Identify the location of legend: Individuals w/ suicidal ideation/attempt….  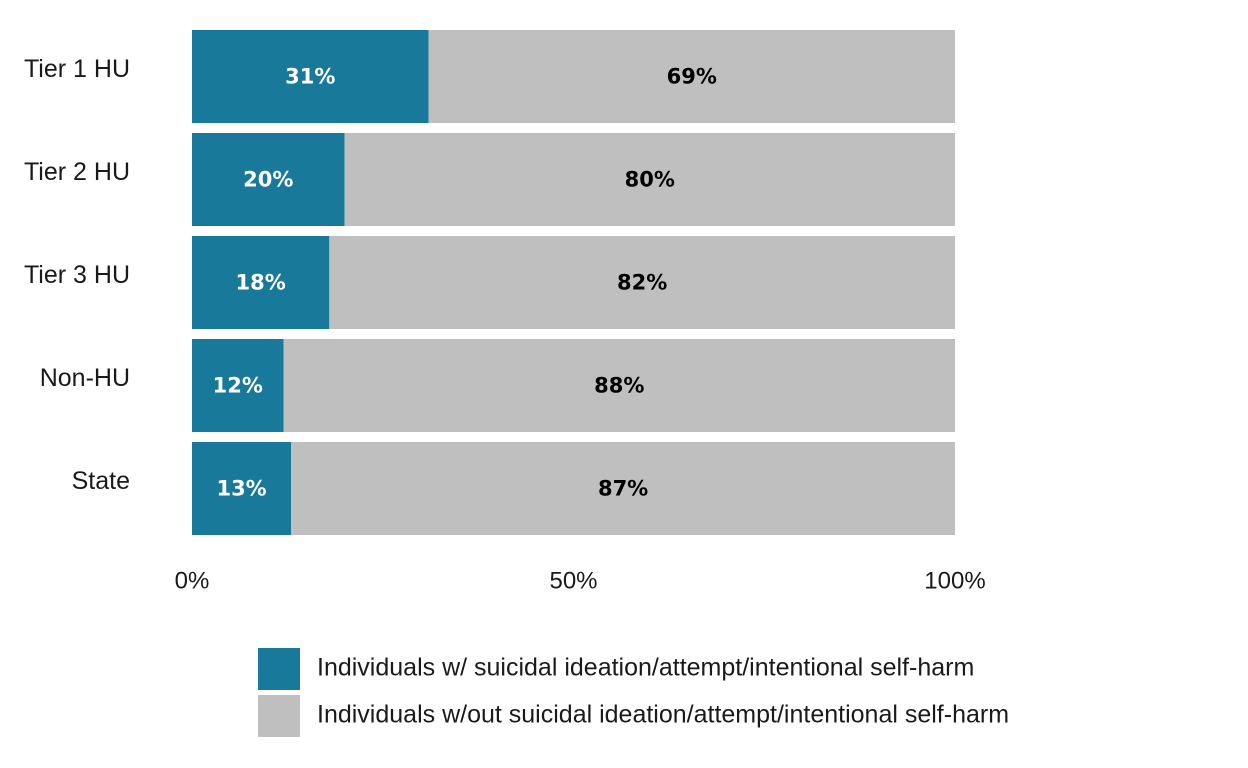
(633, 692).